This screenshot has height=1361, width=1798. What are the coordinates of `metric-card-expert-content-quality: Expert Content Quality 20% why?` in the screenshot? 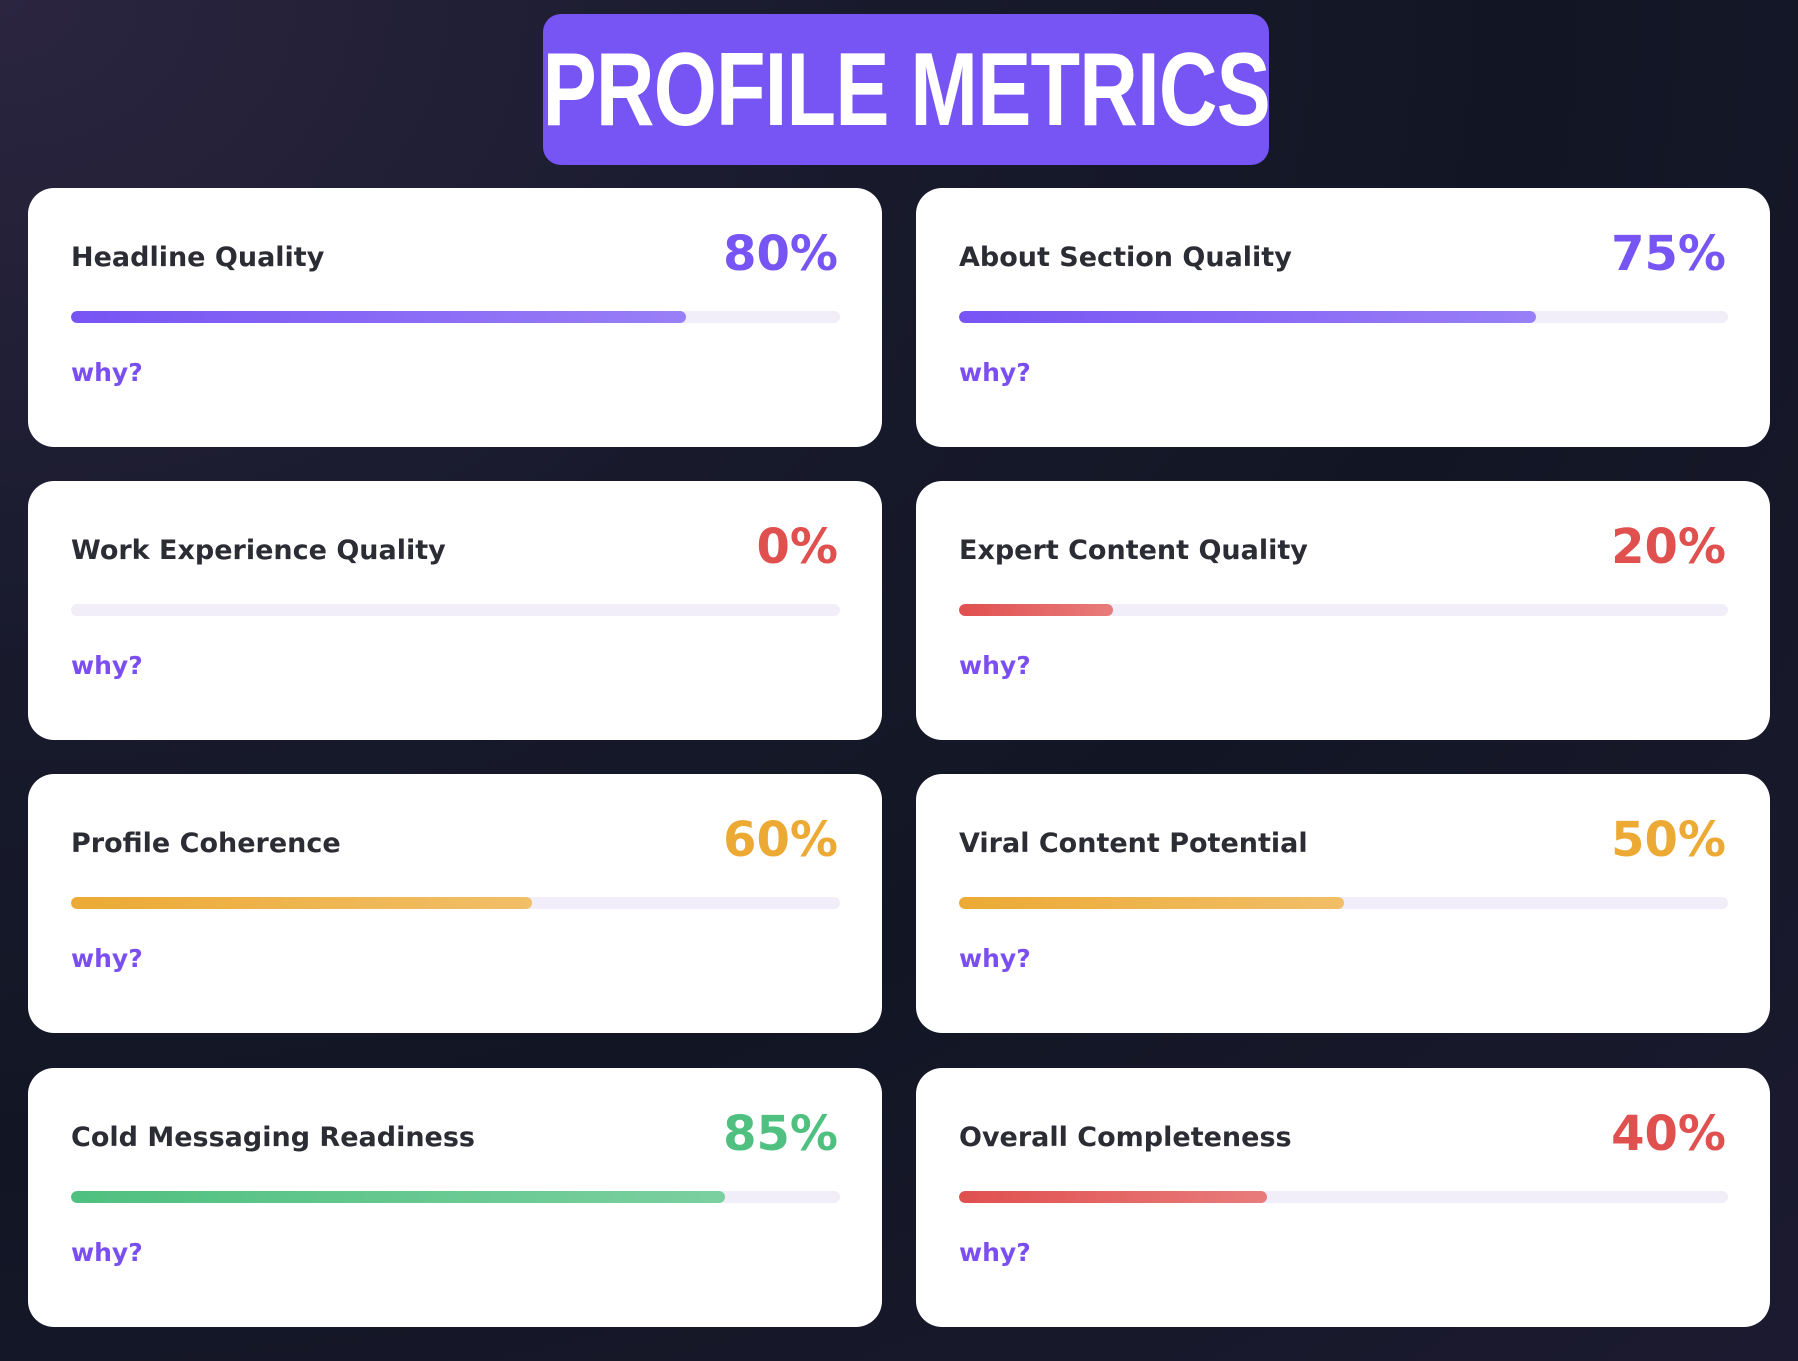 It's located at (1343, 610).